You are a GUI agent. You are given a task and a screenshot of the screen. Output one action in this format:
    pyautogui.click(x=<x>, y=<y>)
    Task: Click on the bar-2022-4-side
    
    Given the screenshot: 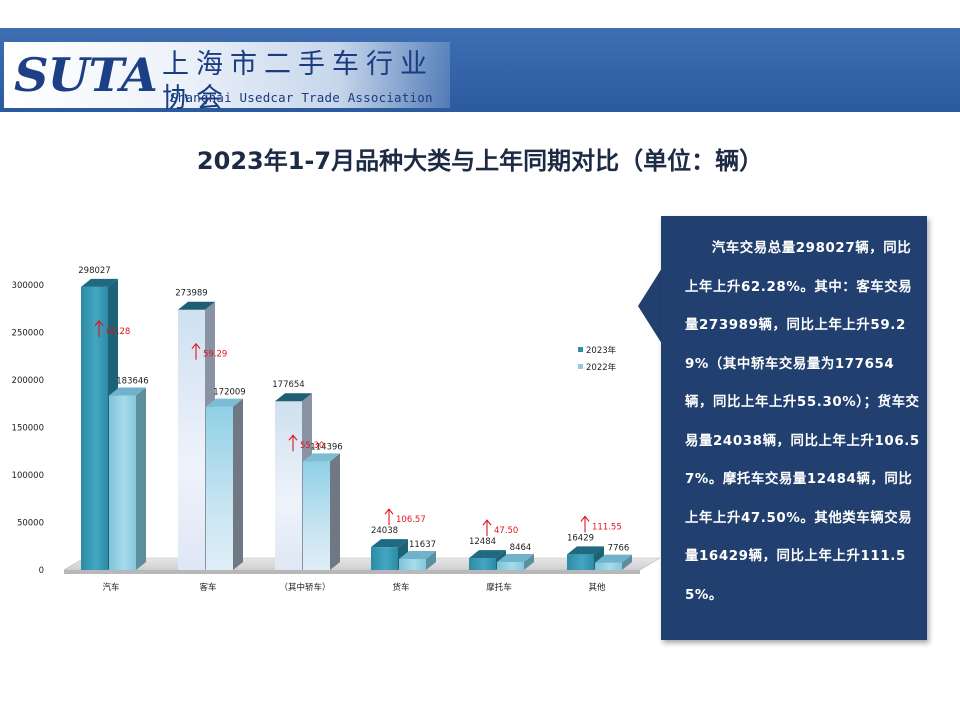 What is the action you would take?
    pyautogui.click(x=529, y=561)
    